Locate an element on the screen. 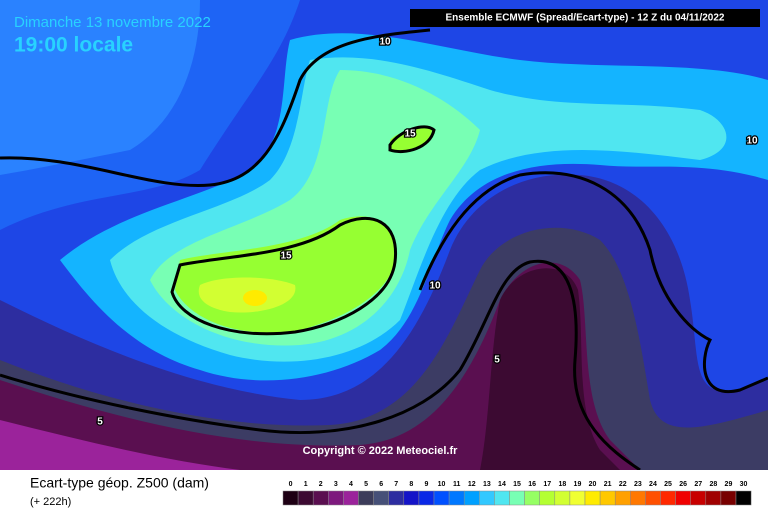  color-tick-label: 20 is located at coordinates (593, 484).